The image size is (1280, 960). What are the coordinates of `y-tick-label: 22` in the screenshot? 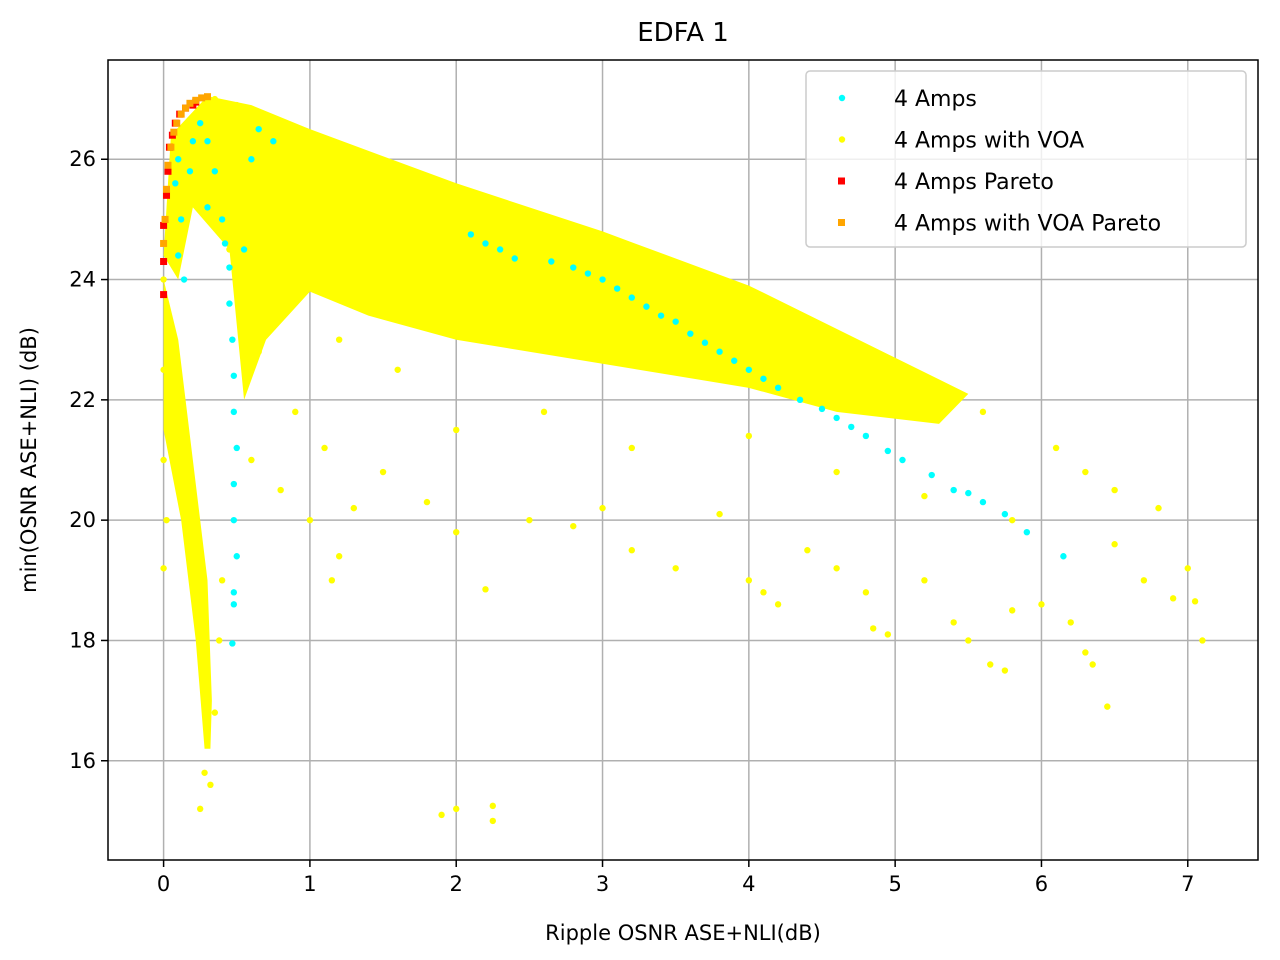 It's located at (82, 400).